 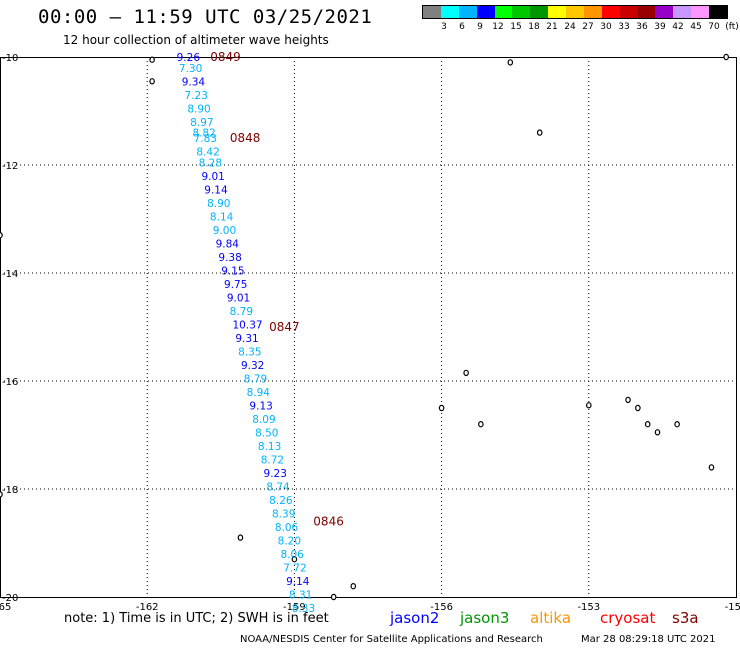 I want to click on legend-label: (ft), so click(x=732, y=27).